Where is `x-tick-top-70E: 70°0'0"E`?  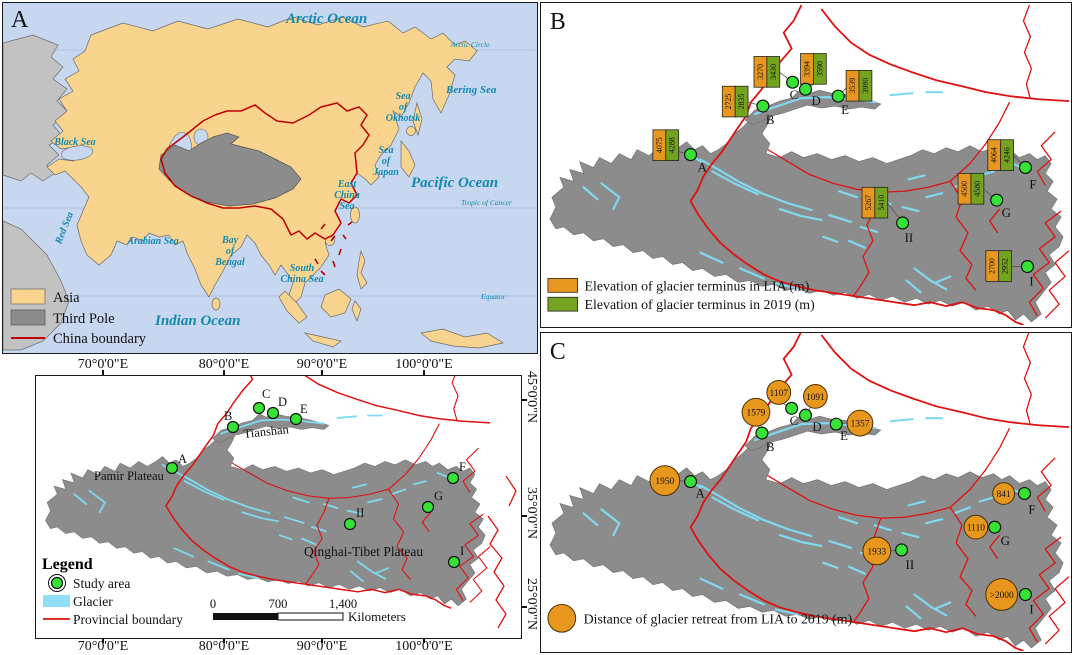
x-tick-top-70E: 70°0'0"E is located at coordinates (103, 364).